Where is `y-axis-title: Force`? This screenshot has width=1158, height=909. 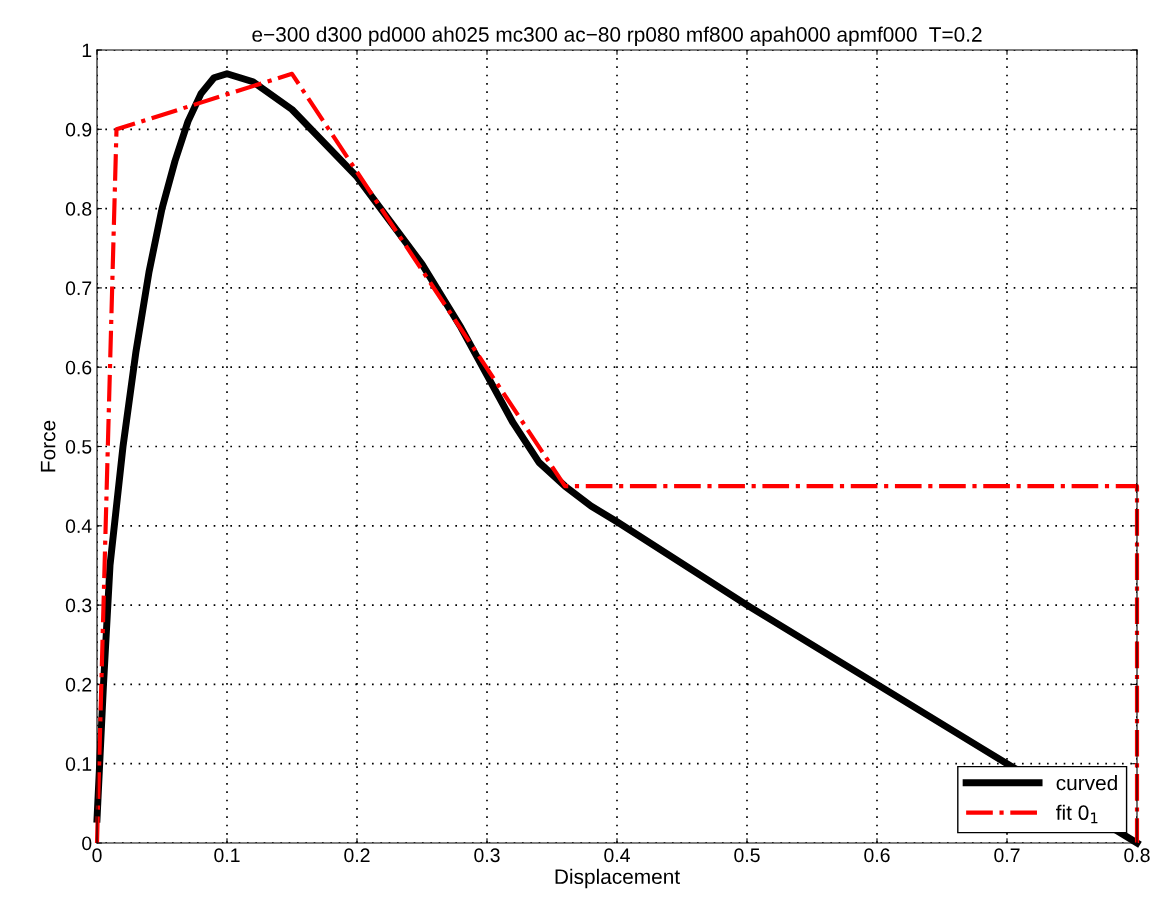 y-axis-title: Force is located at coordinates (48, 446).